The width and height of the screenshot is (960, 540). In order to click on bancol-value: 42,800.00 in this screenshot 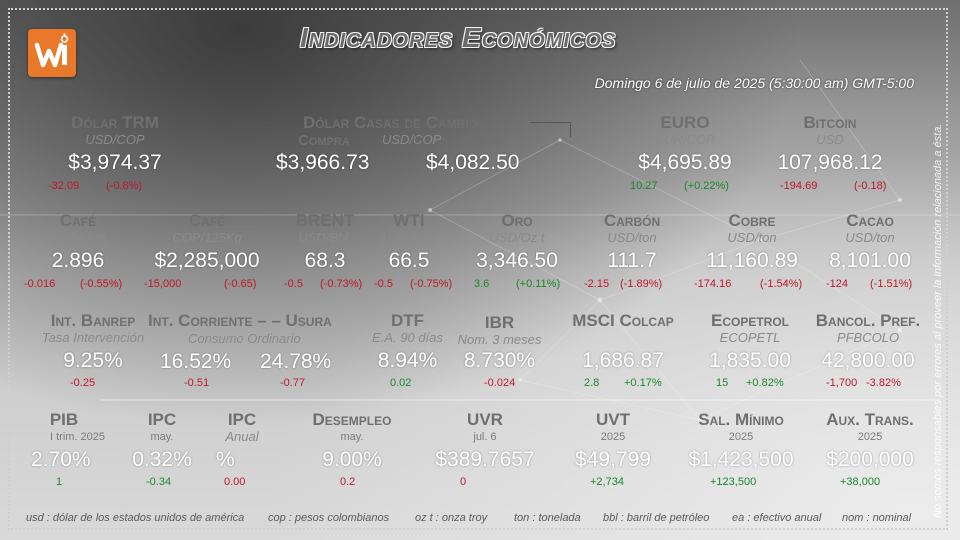, I will do `click(868, 360)`.